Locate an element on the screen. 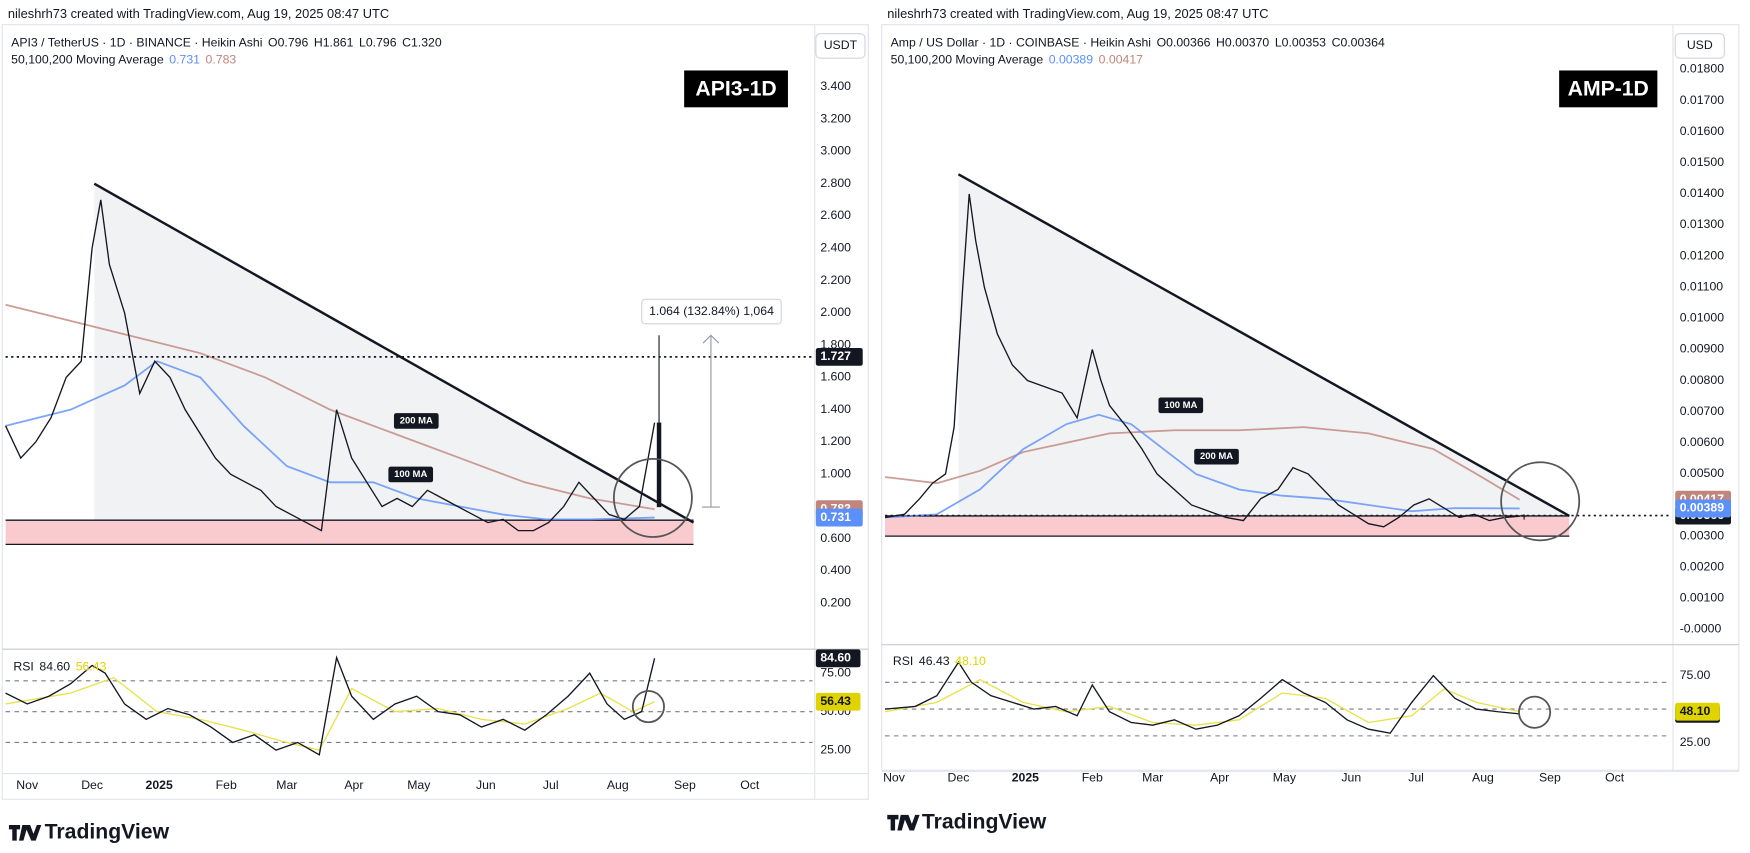  y-tick-label: 0.00900 is located at coordinates (1702, 349).